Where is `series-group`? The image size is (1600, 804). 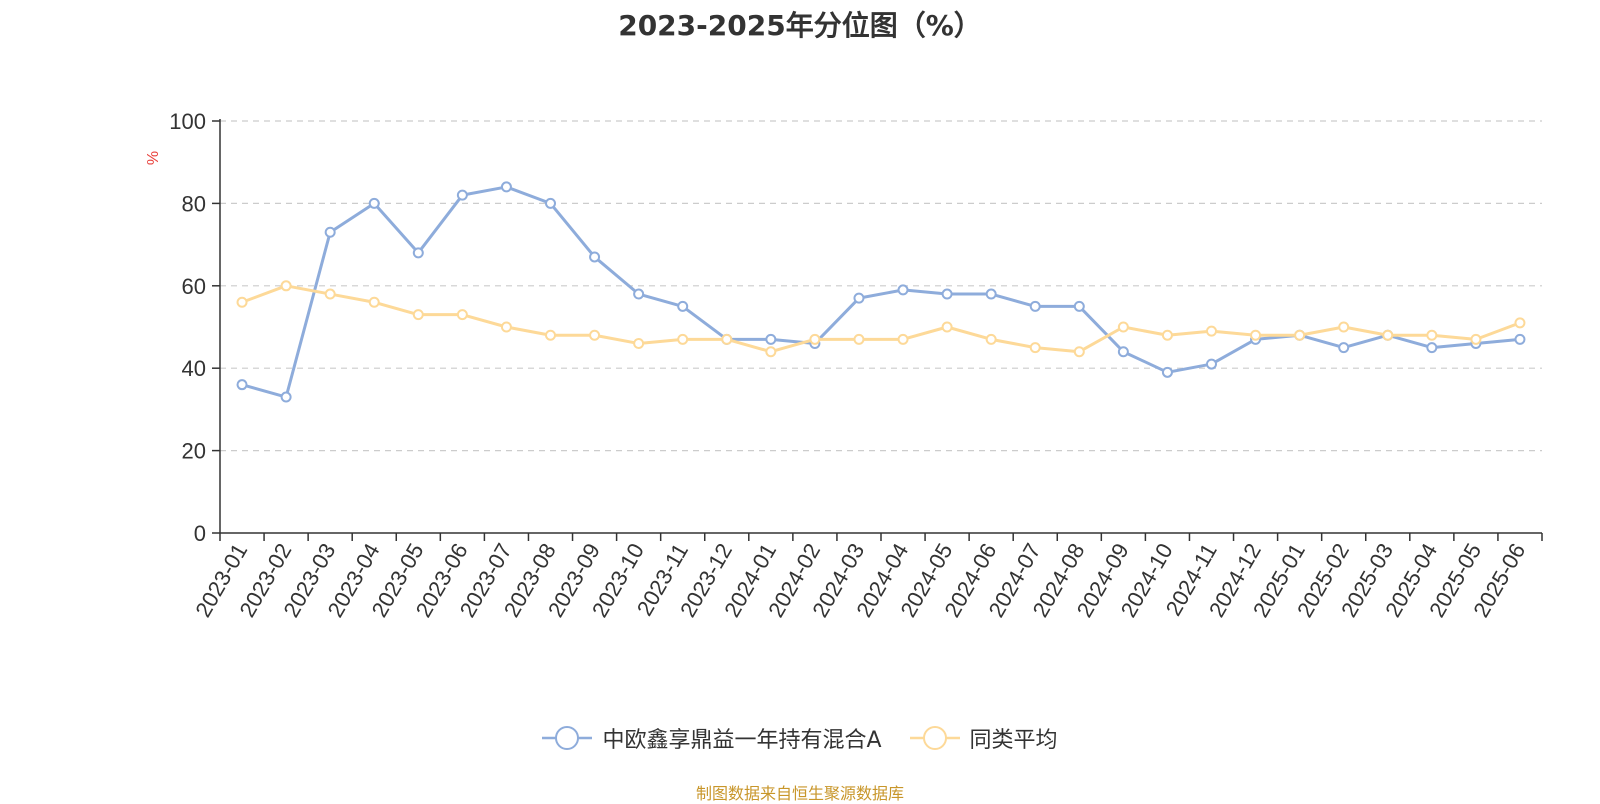
series-group is located at coordinates (881, 319).